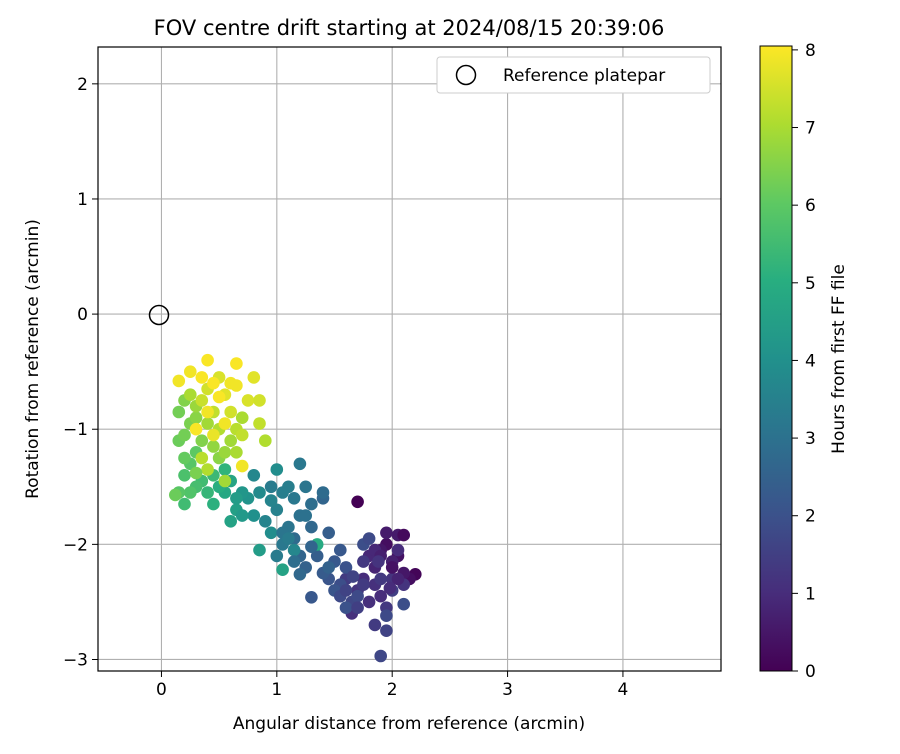 Image resolution: width=900 pixels, height=754 pixels. I want to click on colorbar-tick-label: 2, so click(810, 517).